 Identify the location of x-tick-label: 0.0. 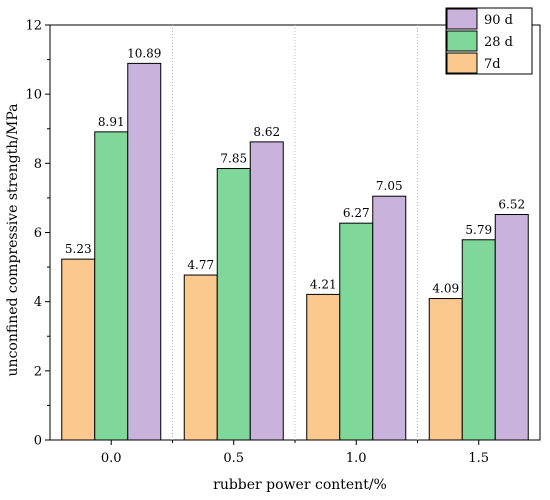
(111, 458).